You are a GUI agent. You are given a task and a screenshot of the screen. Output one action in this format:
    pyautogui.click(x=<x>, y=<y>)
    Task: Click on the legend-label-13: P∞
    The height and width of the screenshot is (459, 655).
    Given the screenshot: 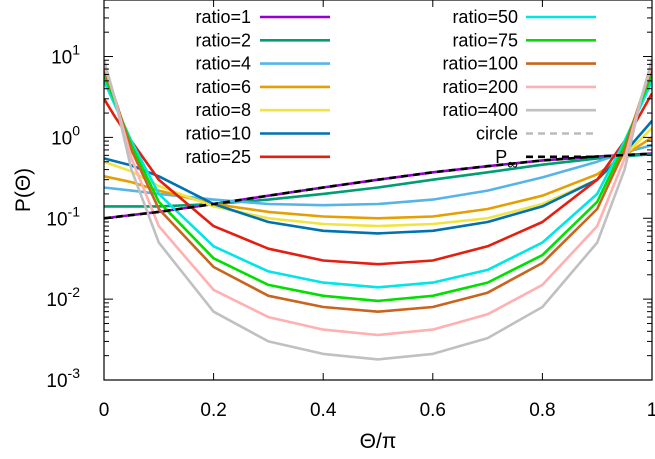 What is the action you would take?
    pyautogui.click(x=506, y=160)
    